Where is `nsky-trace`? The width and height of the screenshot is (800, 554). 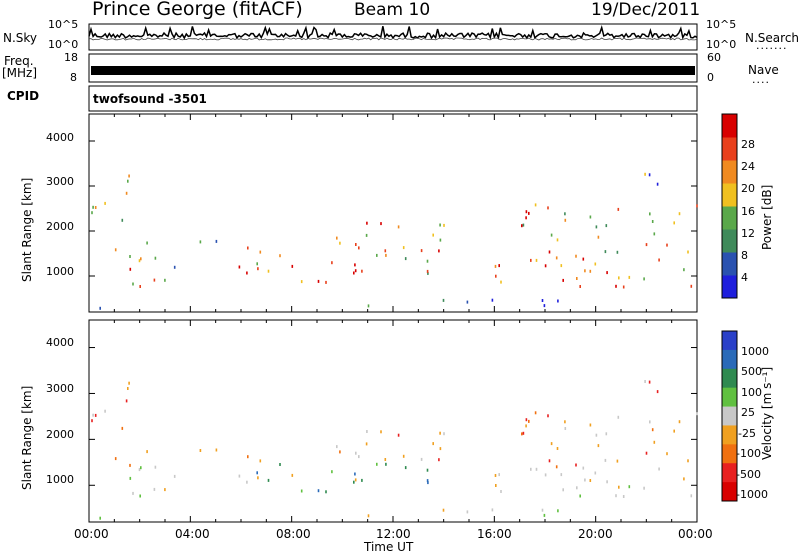 nsky-trace is located at coordinates (393, 32).